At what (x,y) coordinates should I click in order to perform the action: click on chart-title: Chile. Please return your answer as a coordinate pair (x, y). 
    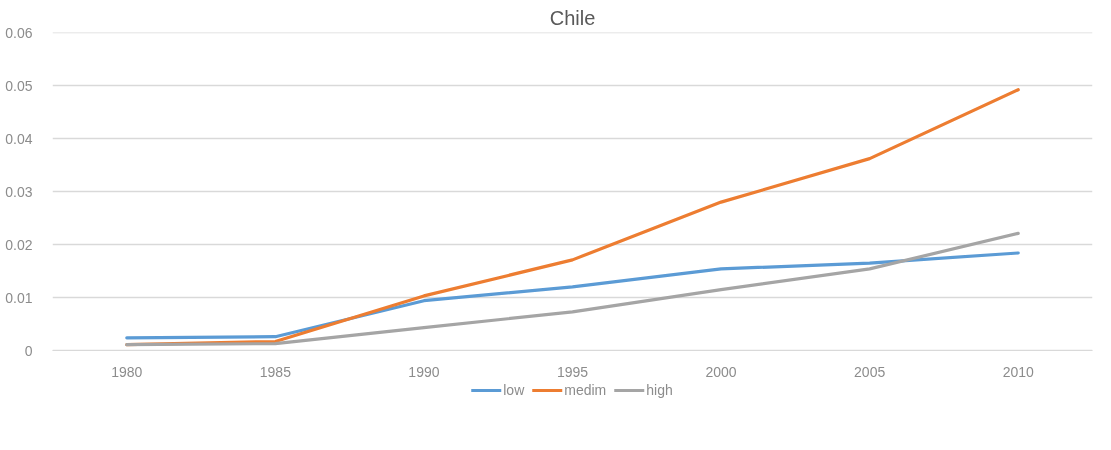
    Looking at the image, I should click on (572, 17).